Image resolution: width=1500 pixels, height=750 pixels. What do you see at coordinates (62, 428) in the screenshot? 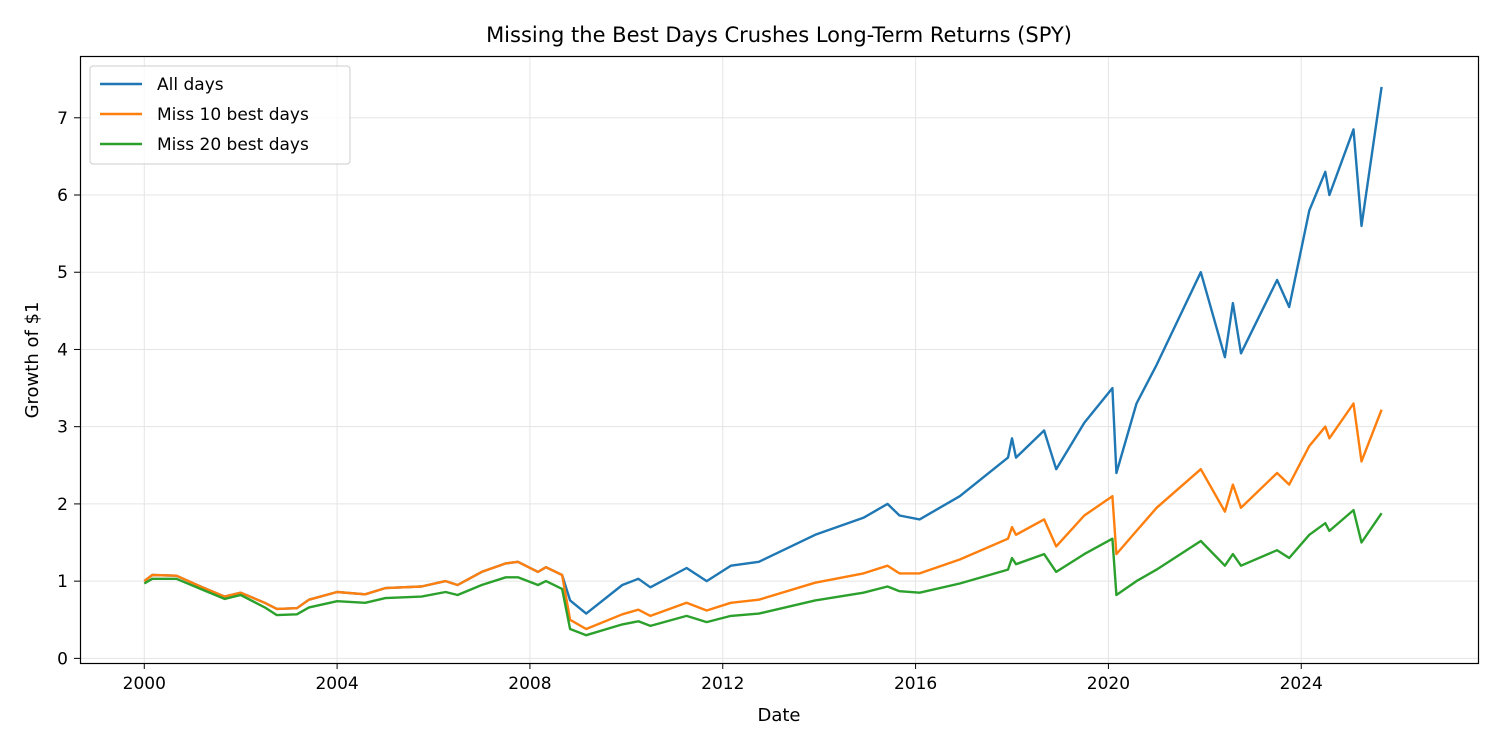
I see `y-tick-label: 3` at bounding box center [62, 428].